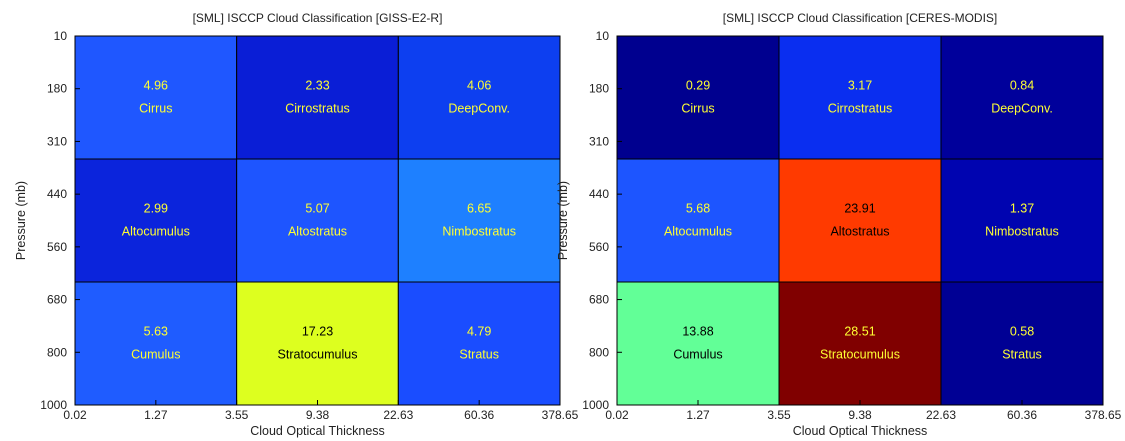 This screenshot has width=1125, height=441. Describe the element at coordinates (479, 332) in the screenshot. I see `cell-value-label: 4.79` at that location.